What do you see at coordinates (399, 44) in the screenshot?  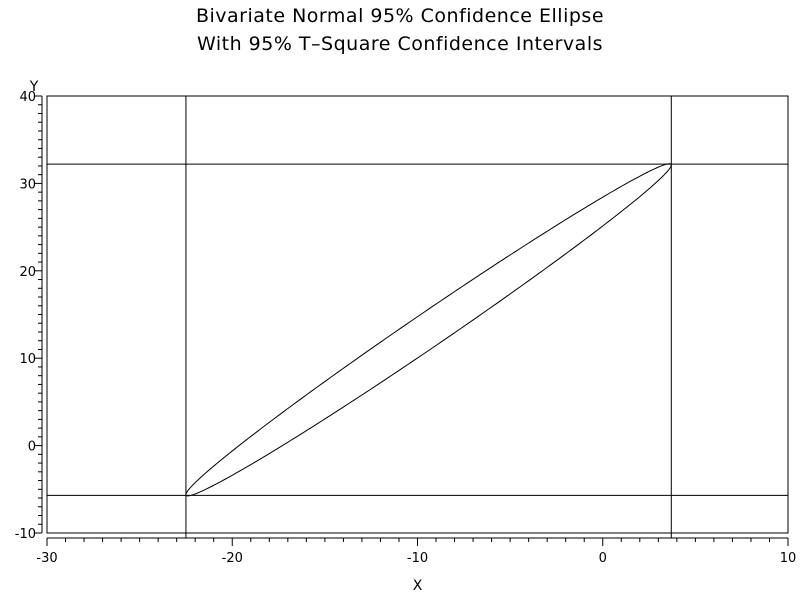 I see `chart-subtitle: With 95% T–Square Confidence Intervals` at bounding box center [399, 44].